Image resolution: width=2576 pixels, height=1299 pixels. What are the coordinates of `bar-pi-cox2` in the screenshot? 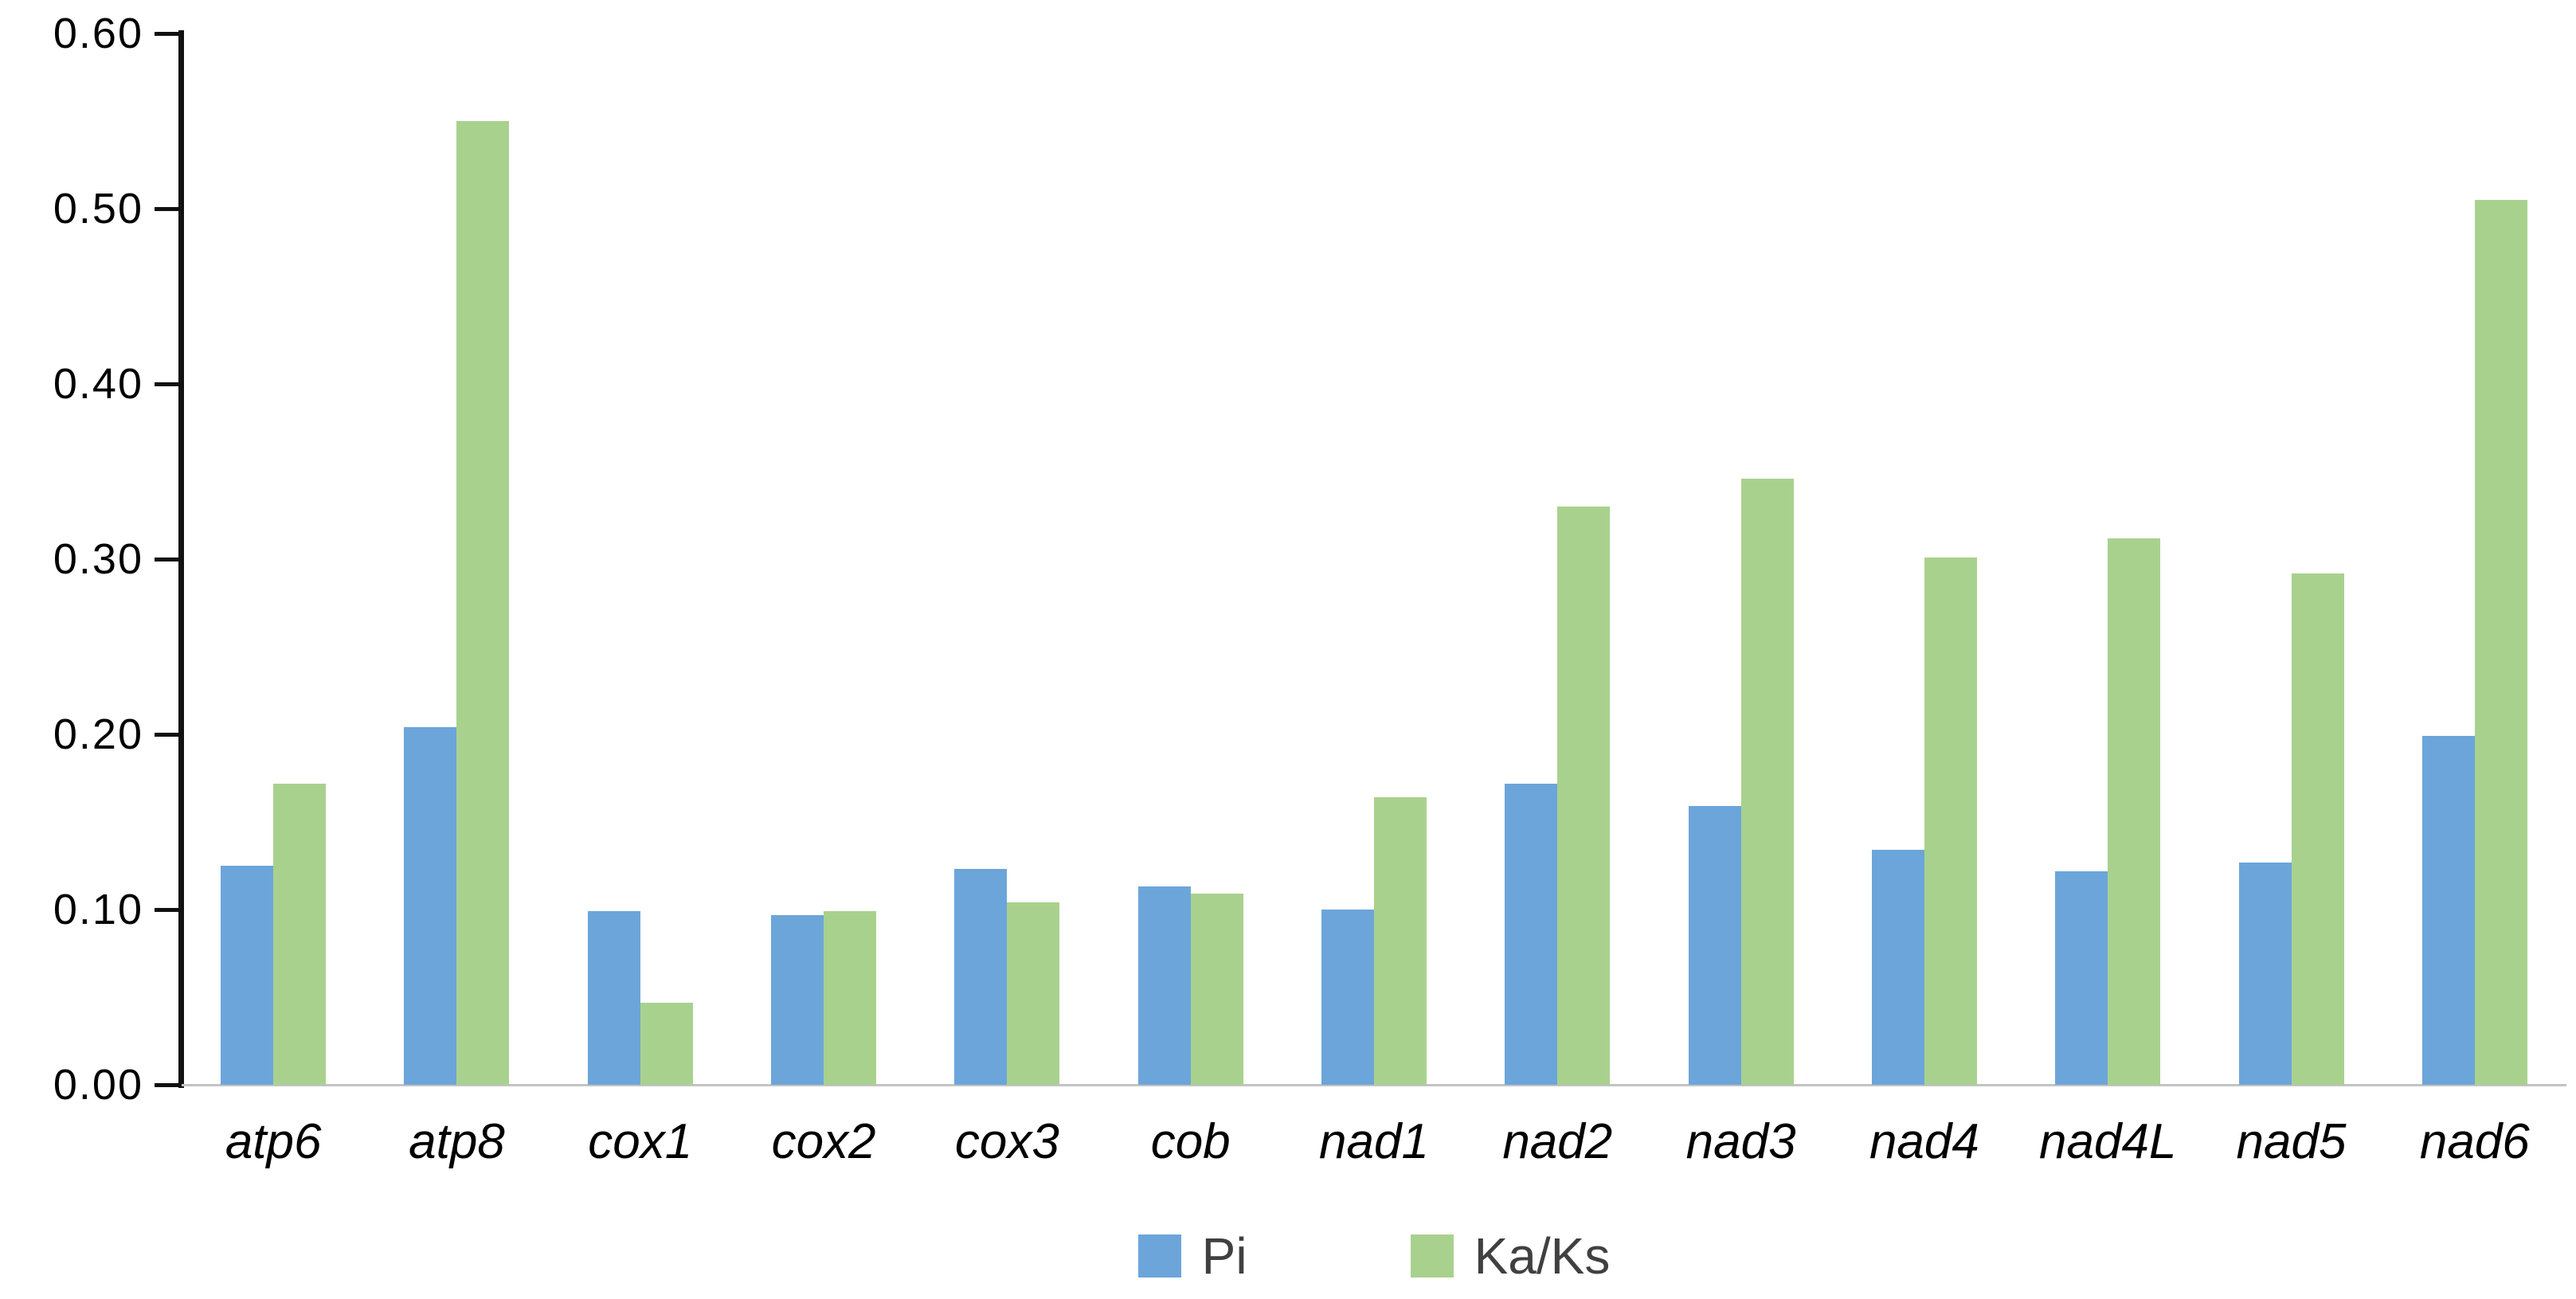 It's located at (797, 1000).